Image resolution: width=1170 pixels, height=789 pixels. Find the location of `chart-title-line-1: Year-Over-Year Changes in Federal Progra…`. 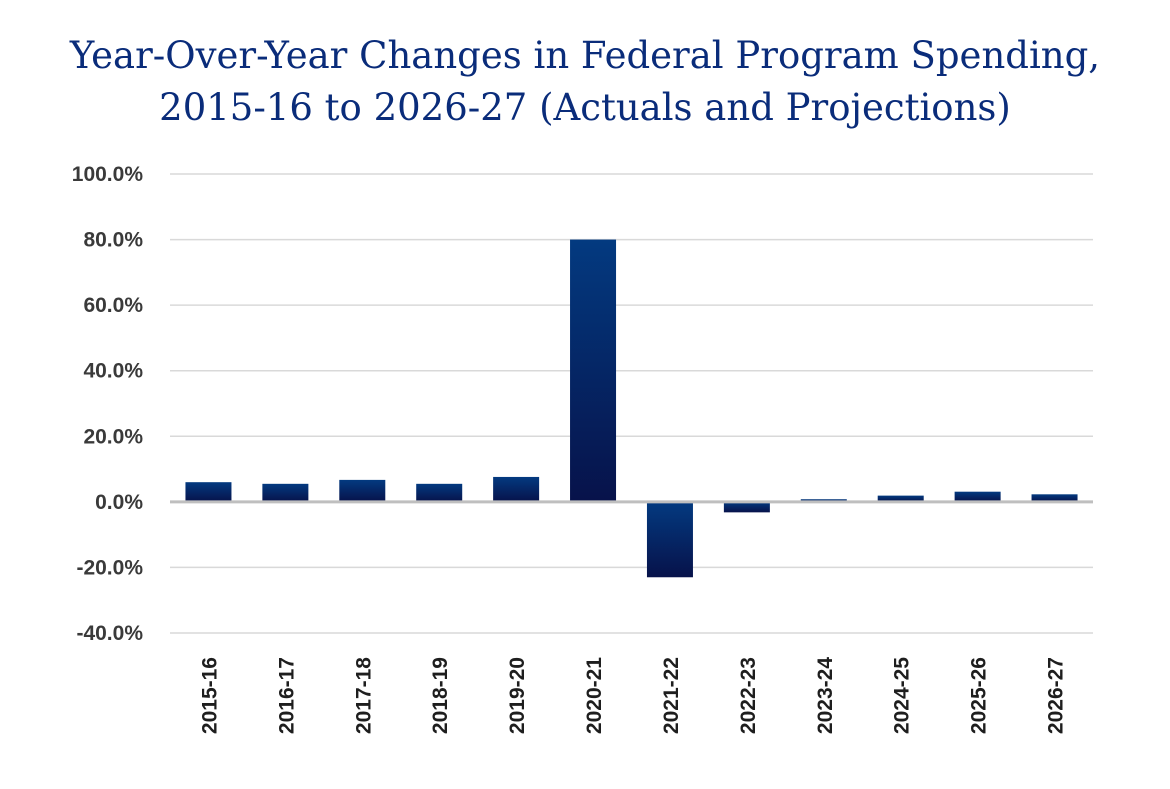

chart-title-line-1: Year-Over-Year Changes in Federal Progra… is located at coordinates (585, 55).